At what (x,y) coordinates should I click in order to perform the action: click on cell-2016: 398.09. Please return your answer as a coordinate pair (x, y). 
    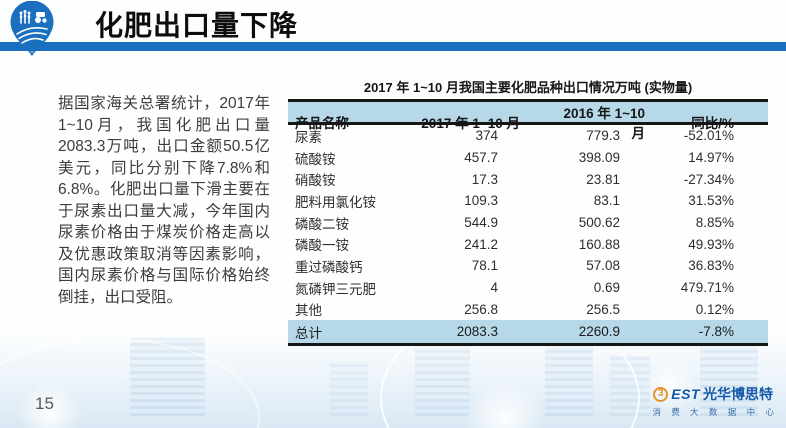
    Looking at the image, I should click on (599, 158).